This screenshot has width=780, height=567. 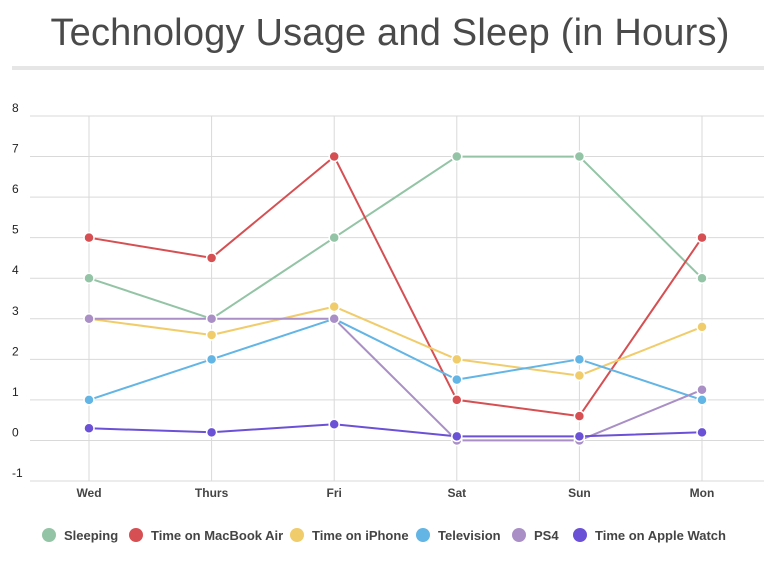 What do you see at coordinates (660, 535) in the screenshot?
I see `legend-label: Time on Apple Watch` at bounding box center [660, 535].